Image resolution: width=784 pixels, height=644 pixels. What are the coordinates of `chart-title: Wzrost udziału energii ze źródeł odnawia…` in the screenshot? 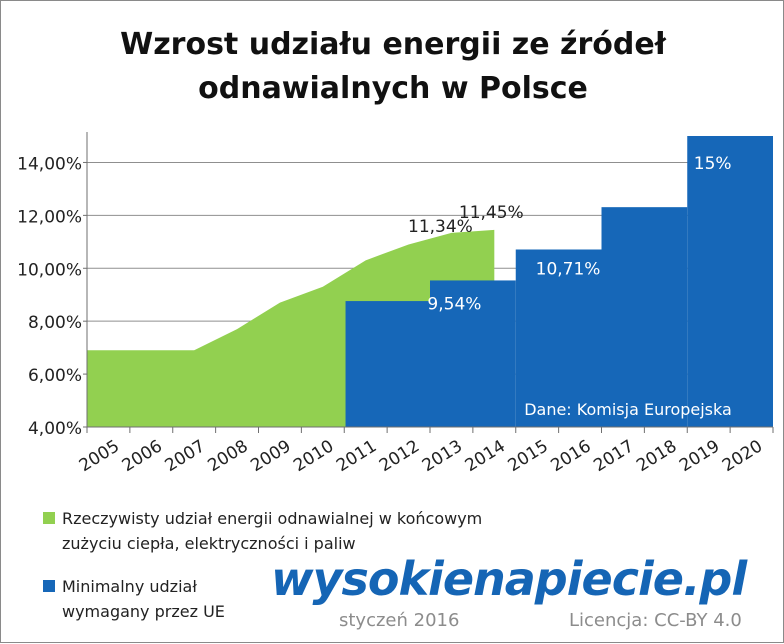 It's located at (392, 67).